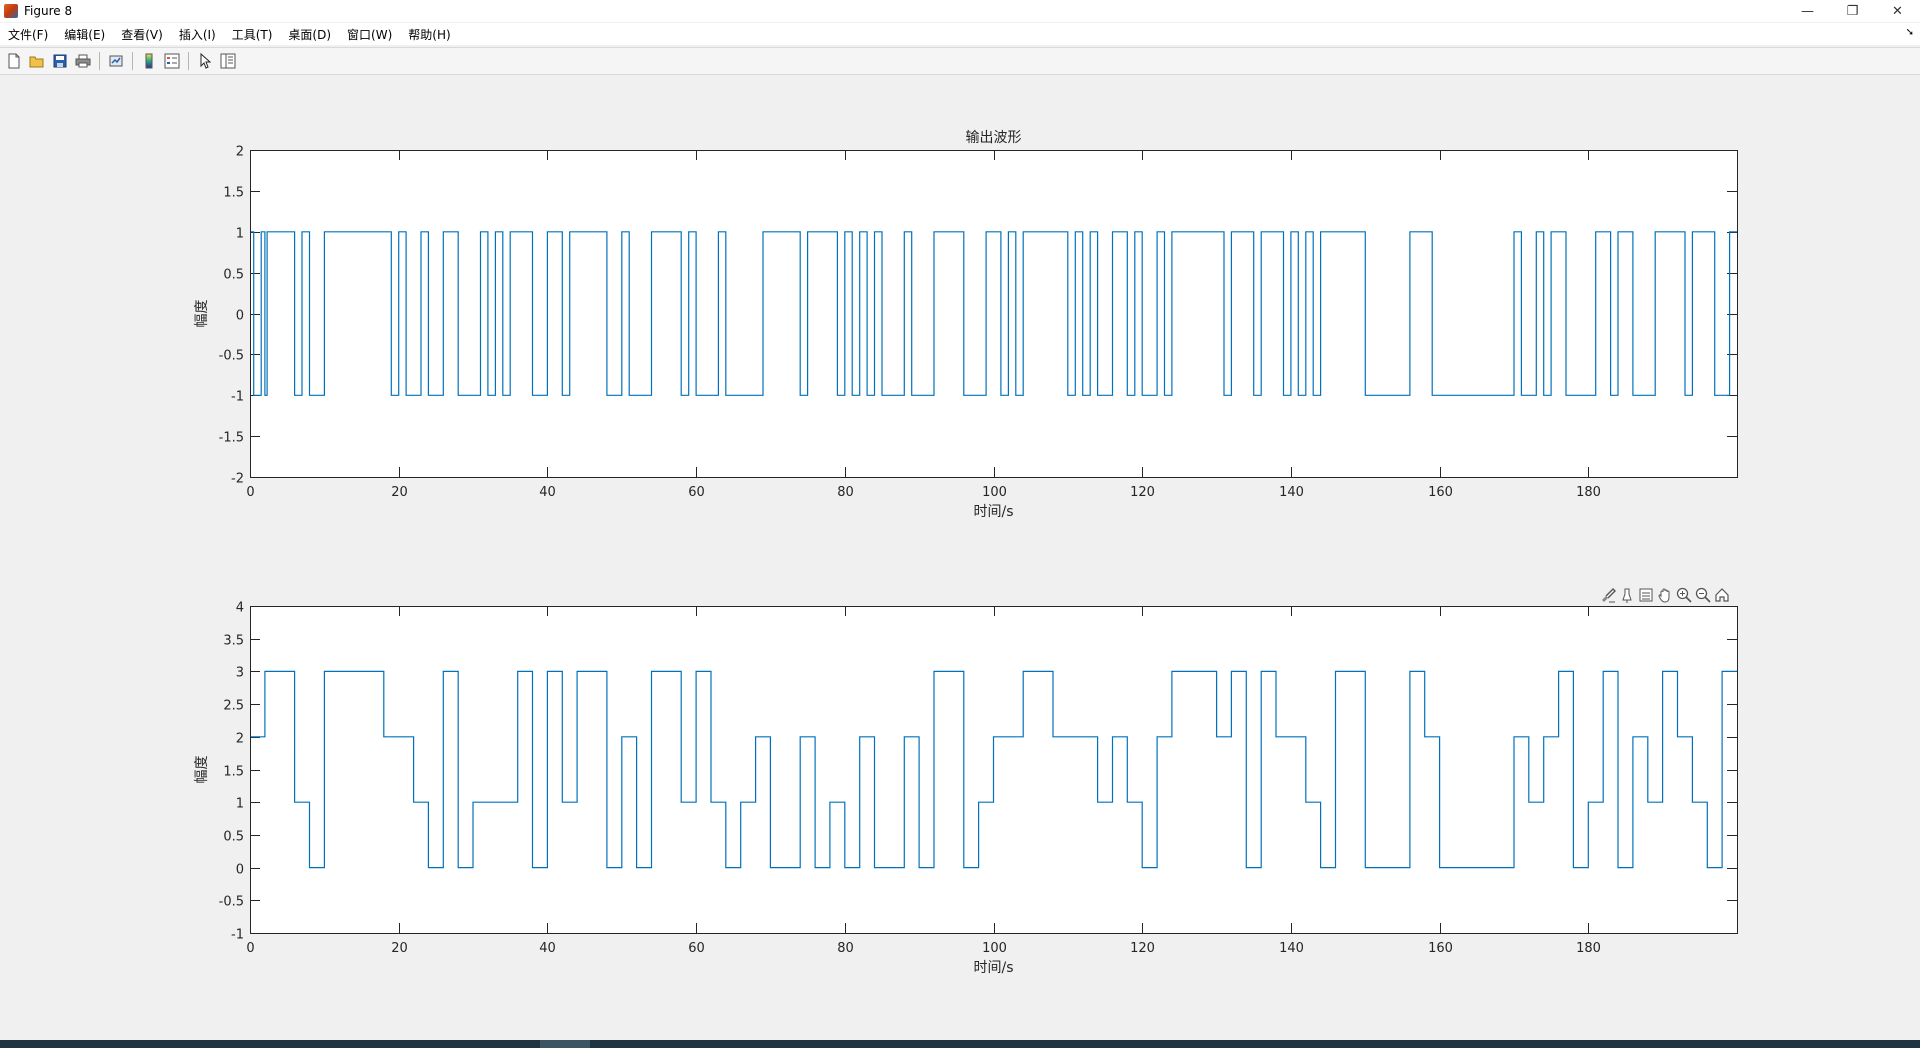 This screenshot has width=1920, height=1048. What do you see at coordinates (565, 1044) in the screenshot?
I see `taskbar-active-item` at bounding box center [565, 1044].